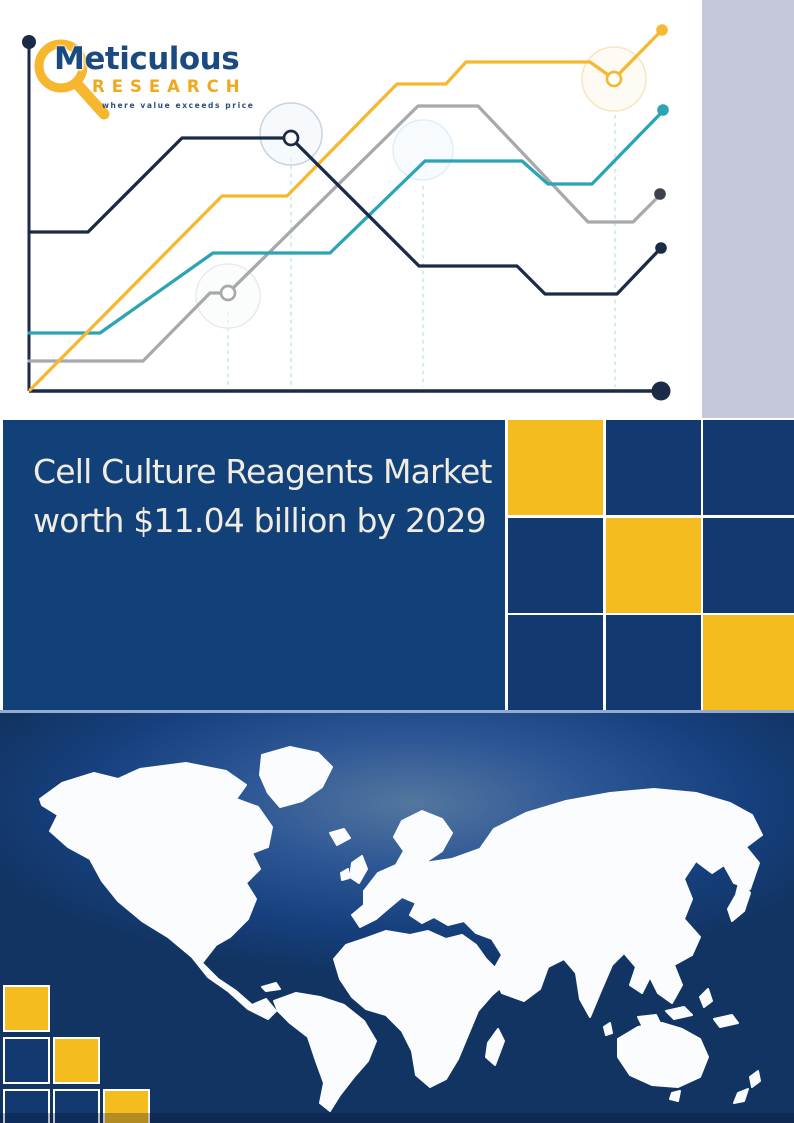 This screenshot has height=1123, width=794. What do you see at coordinates (397, 711) in the screenshot?
I see `section-divider` at bounding box center [397, 711].